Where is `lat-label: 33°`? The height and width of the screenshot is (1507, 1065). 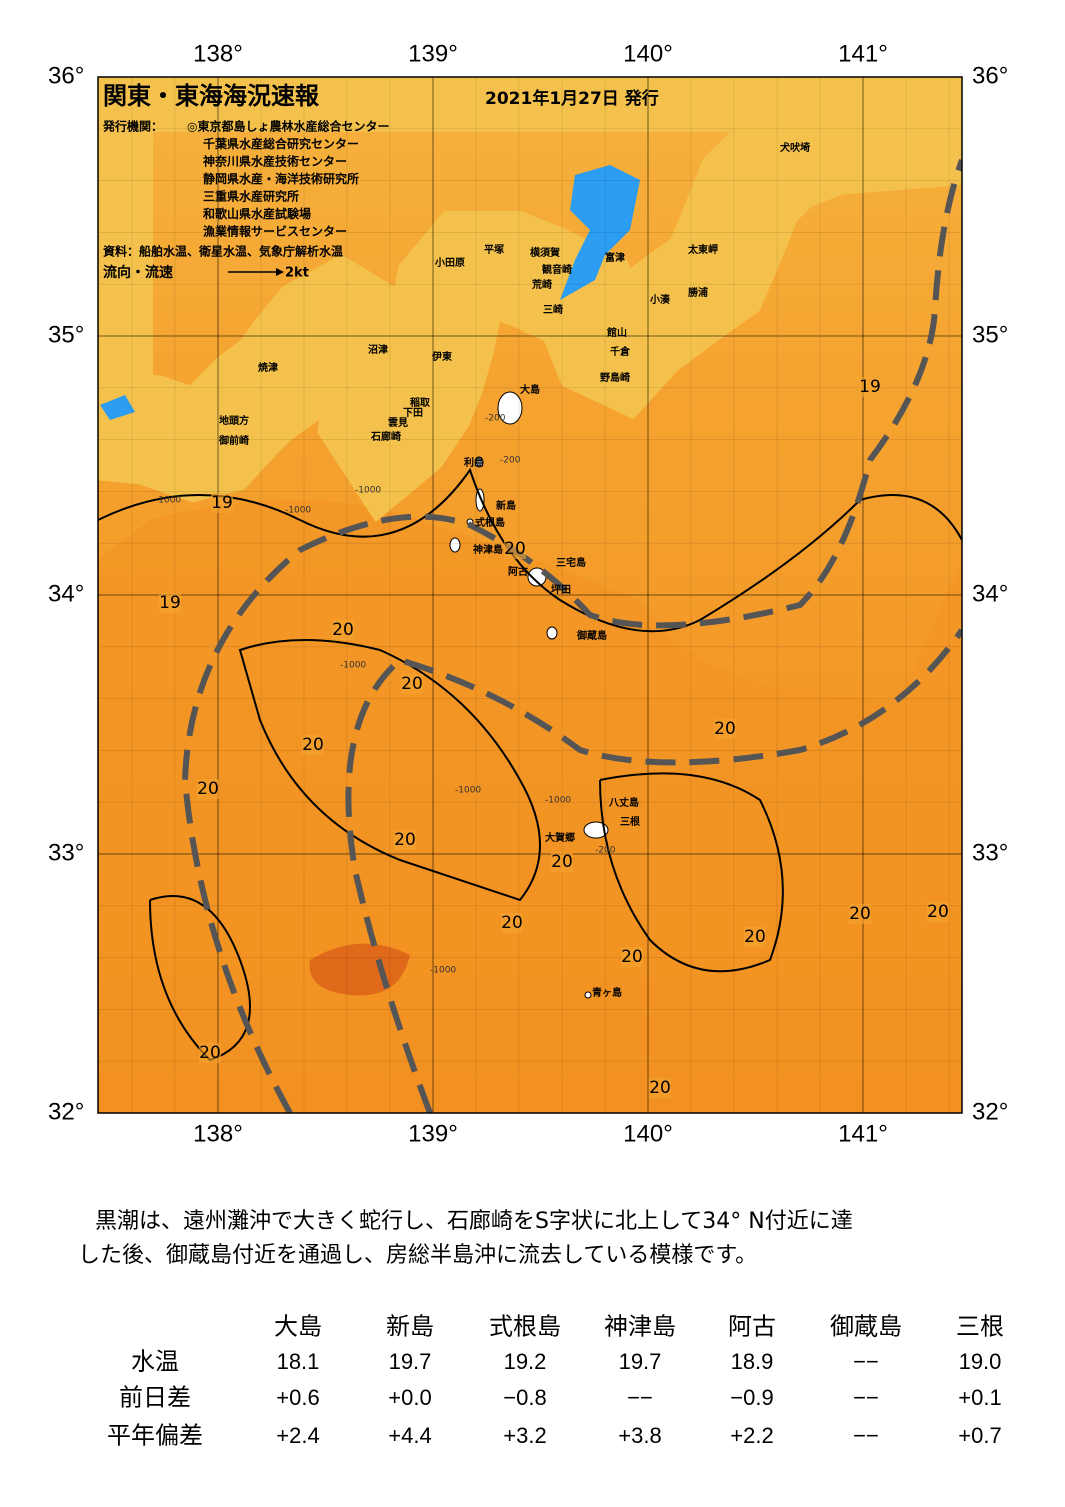 lat-label: 33° is located at coordinates (66, 852).